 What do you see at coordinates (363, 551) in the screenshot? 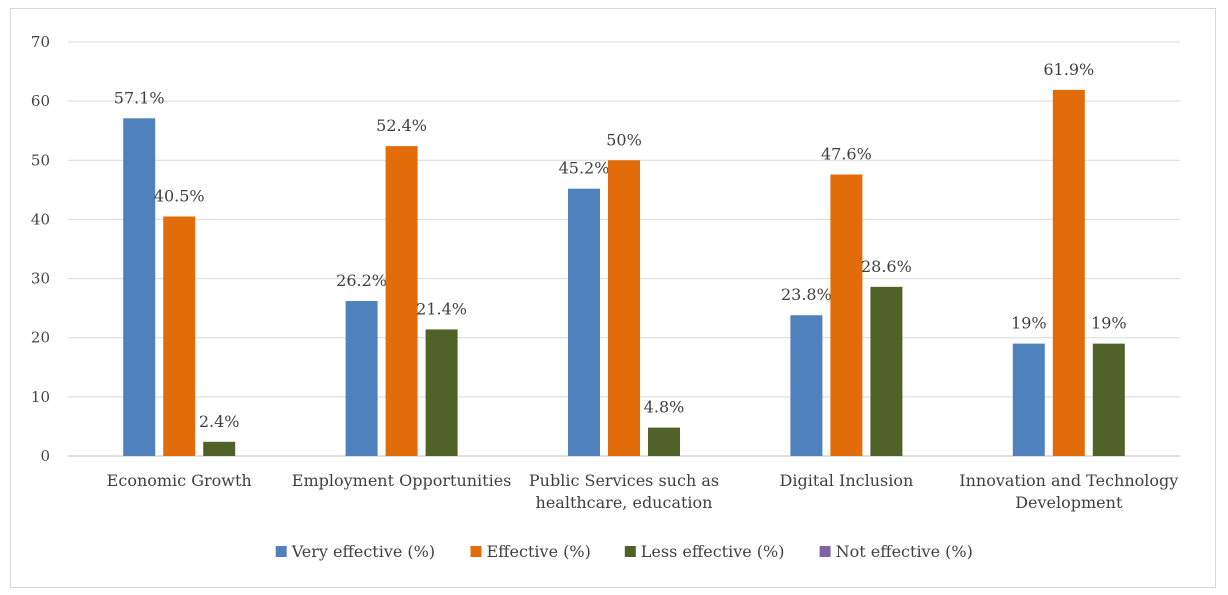
I see `legend-label: Very effective (%)` at bounding box center [363, 551].